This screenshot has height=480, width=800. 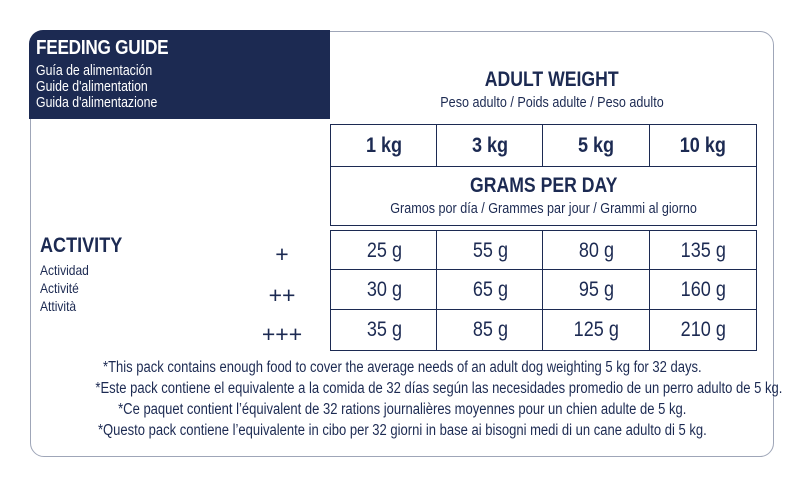 I want to click on table-cell: 80 g, so click(x=596, y=250).